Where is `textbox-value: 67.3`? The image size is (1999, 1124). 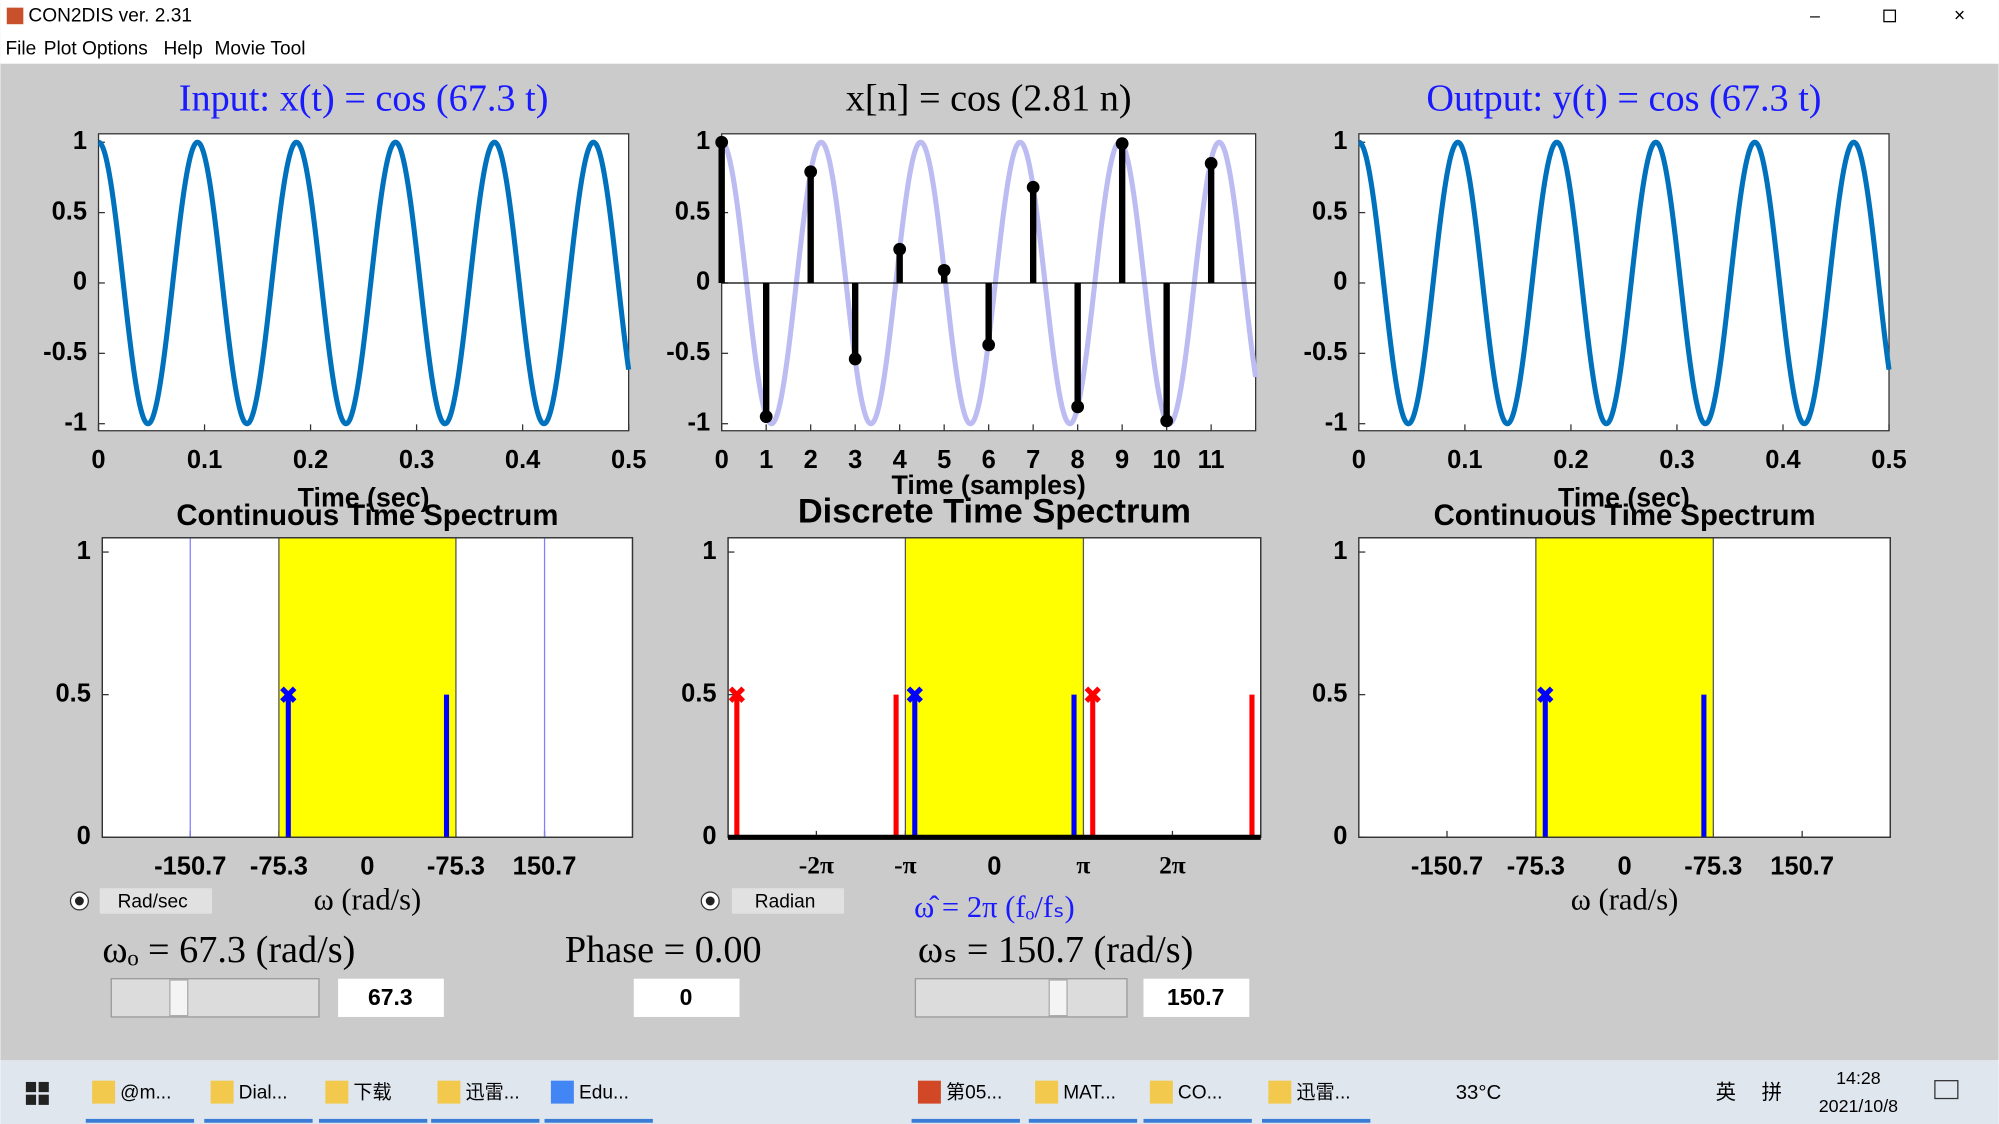 textbox-value: 67.3 is located at coordinates (390, 997).